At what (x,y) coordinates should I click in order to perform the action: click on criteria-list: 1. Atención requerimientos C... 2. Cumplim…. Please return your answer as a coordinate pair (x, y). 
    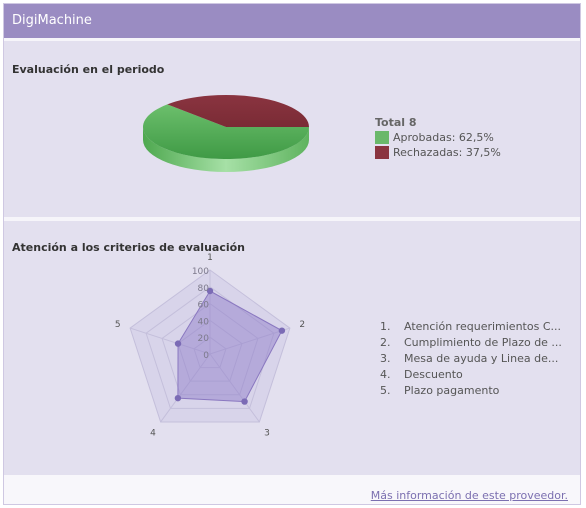
    Looking at the image, I should click on (471, 359).